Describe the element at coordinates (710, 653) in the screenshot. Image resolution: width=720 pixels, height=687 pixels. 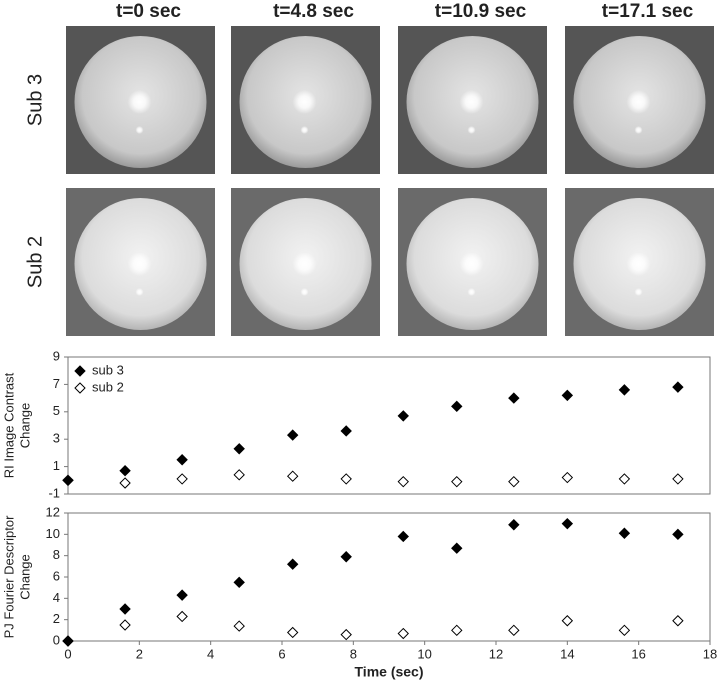
I see `x-tick-label: 18` at that location.